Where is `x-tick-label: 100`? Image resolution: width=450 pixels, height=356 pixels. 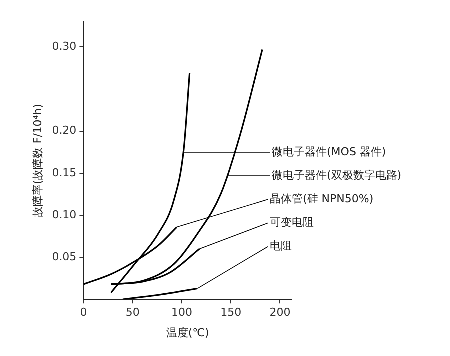
x-tick-label: 100 is located at coordinates (181, 313).